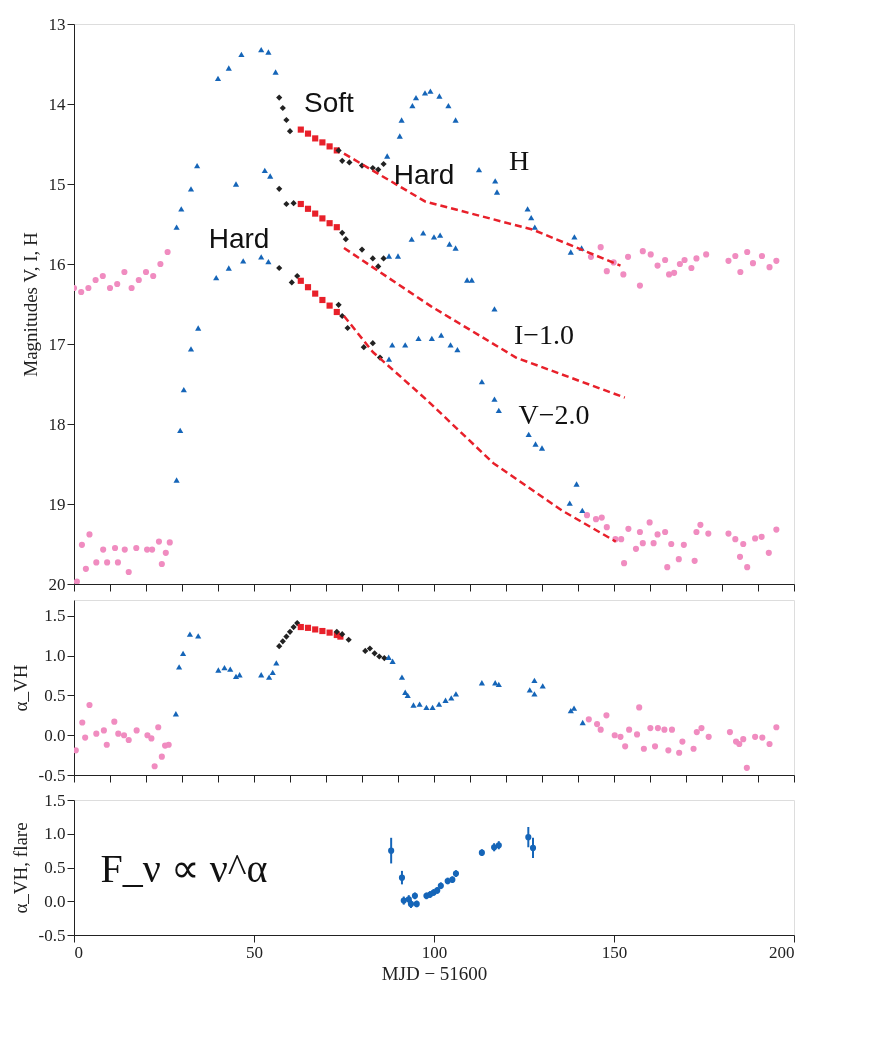  I want to click on y-tick-label: 13, so click(57, 24).